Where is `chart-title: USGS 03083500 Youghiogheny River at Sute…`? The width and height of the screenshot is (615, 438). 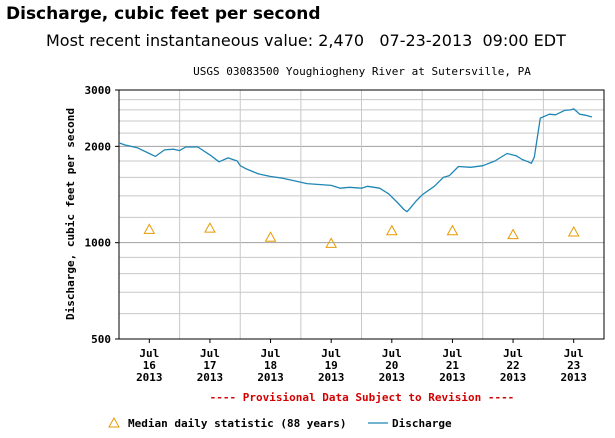
chart-title: USGS 03083500 Youghiogheny River at Sute… is located at coordinates (362, 71).